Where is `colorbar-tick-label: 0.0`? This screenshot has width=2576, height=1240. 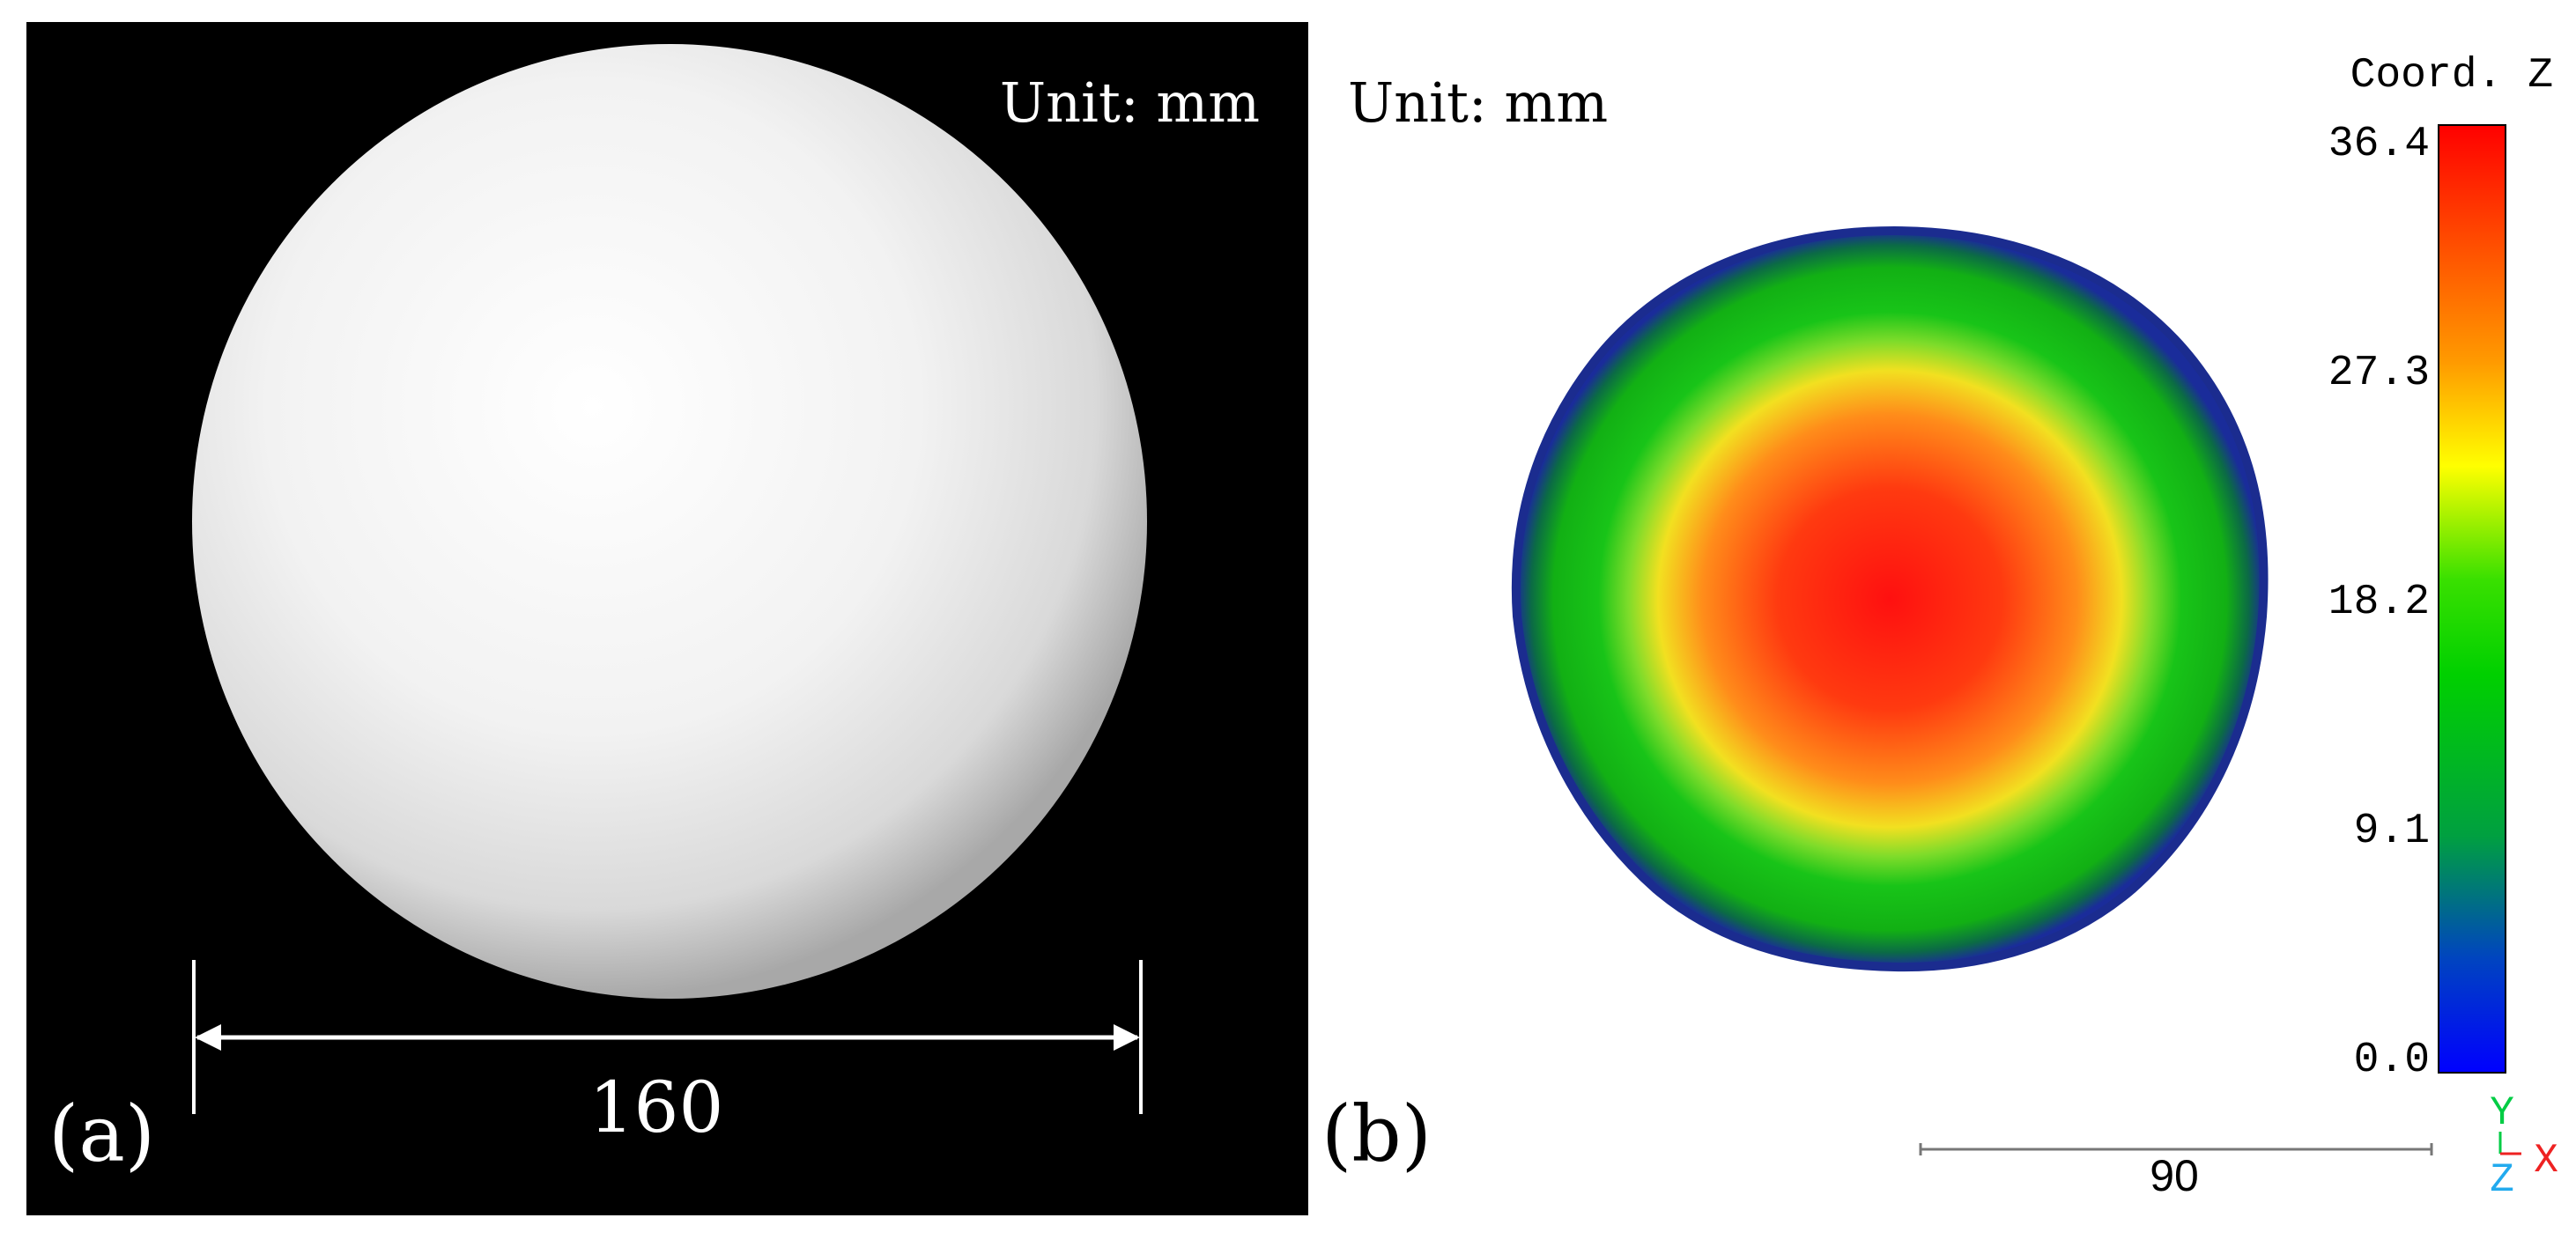 colorbar-tick-label: 0.0 is located at coordinates (2392, 1061).